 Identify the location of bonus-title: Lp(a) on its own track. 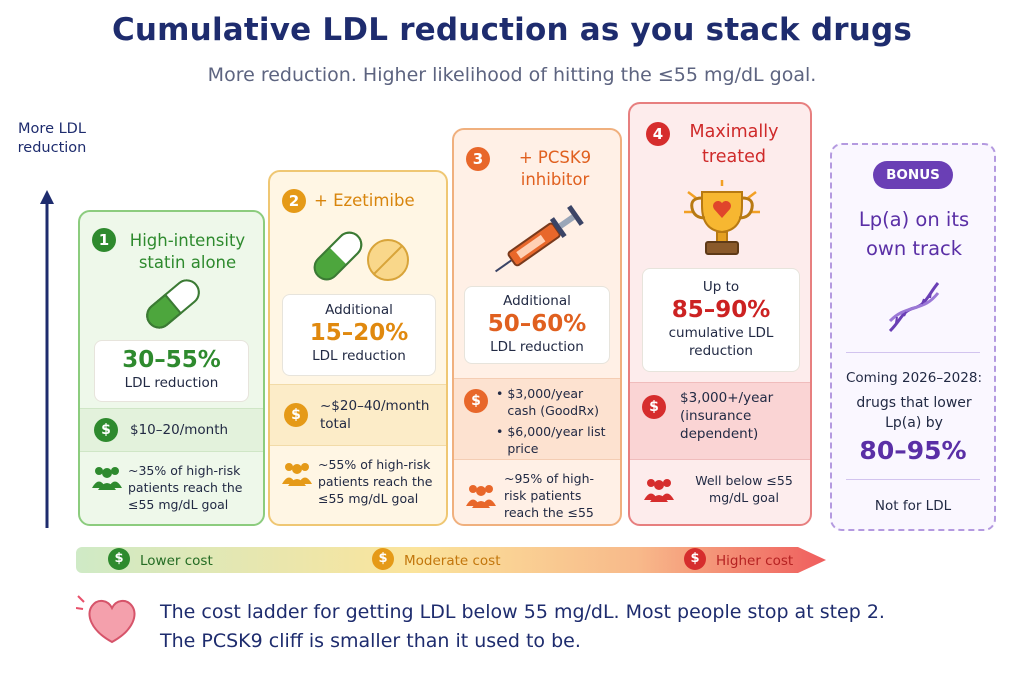
(914, 234).